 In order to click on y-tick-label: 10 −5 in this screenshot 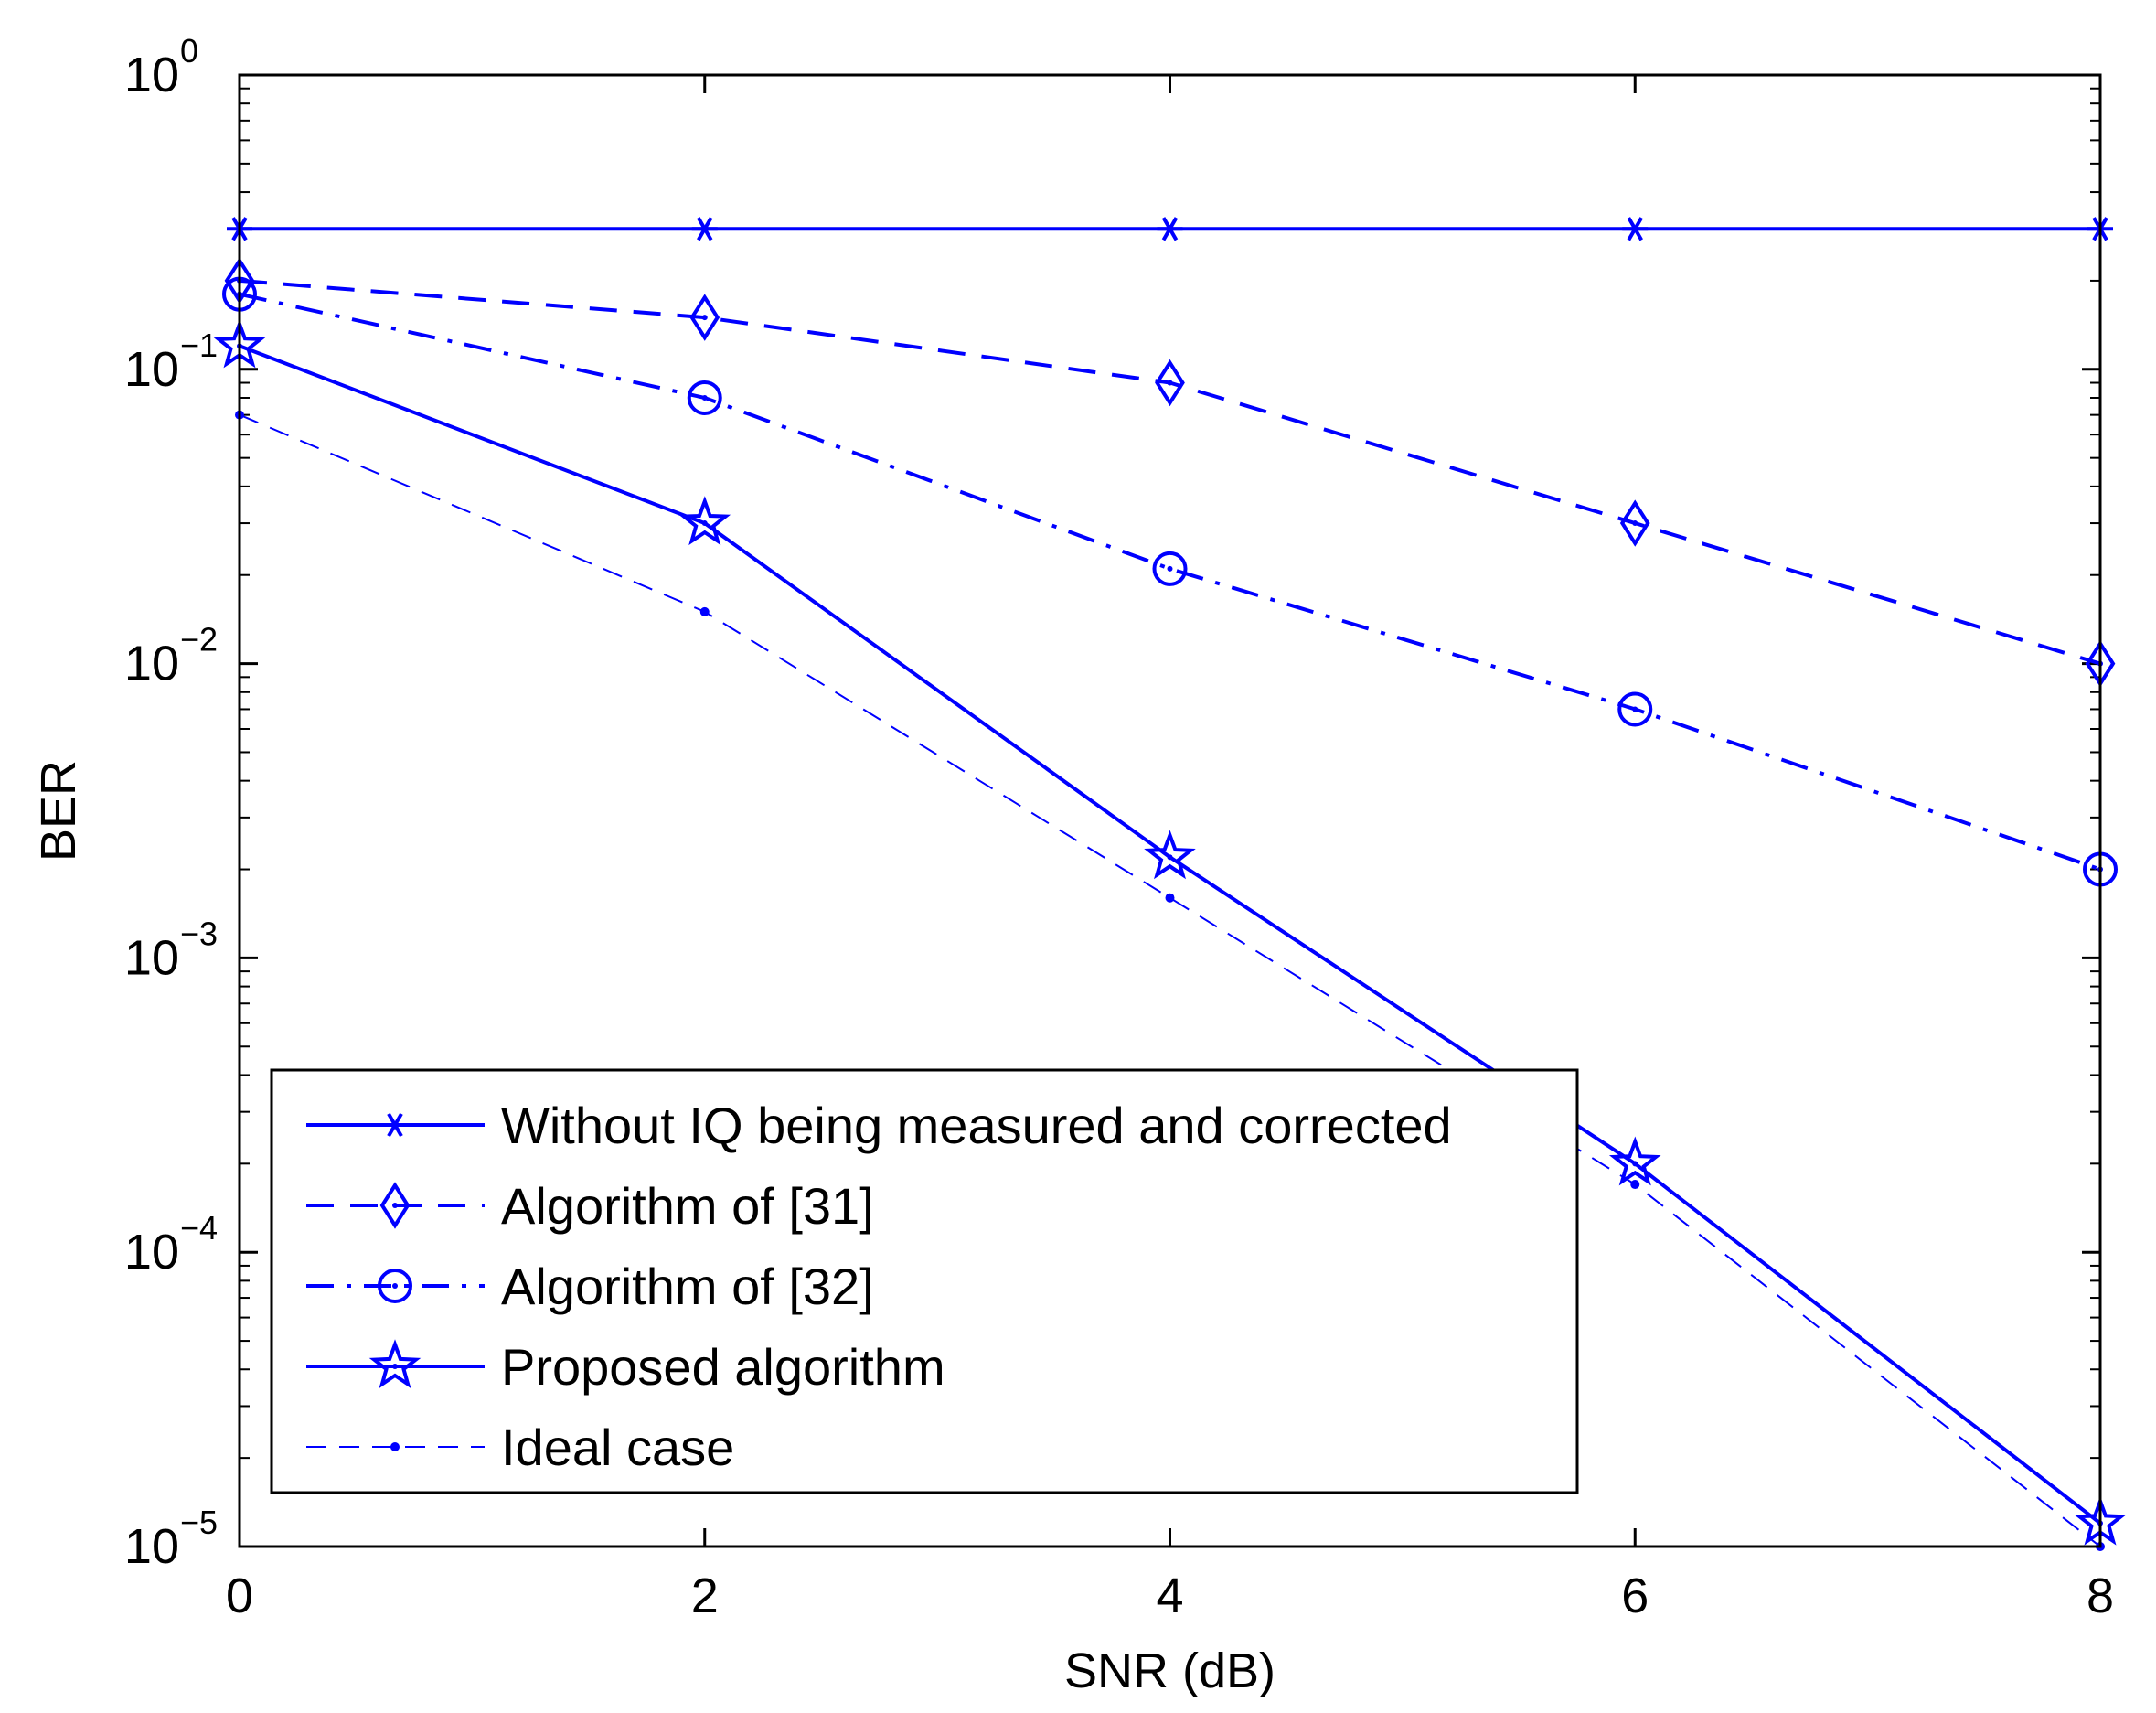, I will do `click(171, 1539)`.